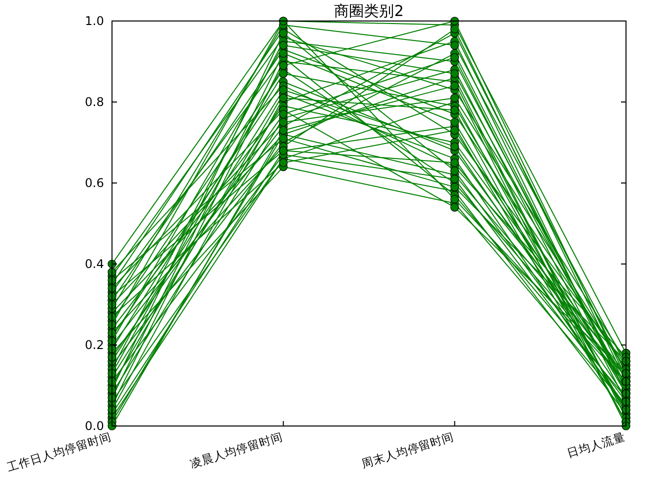  What do you see at coordinates (94, 21) in the screenshot?
I see `y-tick-label: 1.0` at bounding box center [94, 21].